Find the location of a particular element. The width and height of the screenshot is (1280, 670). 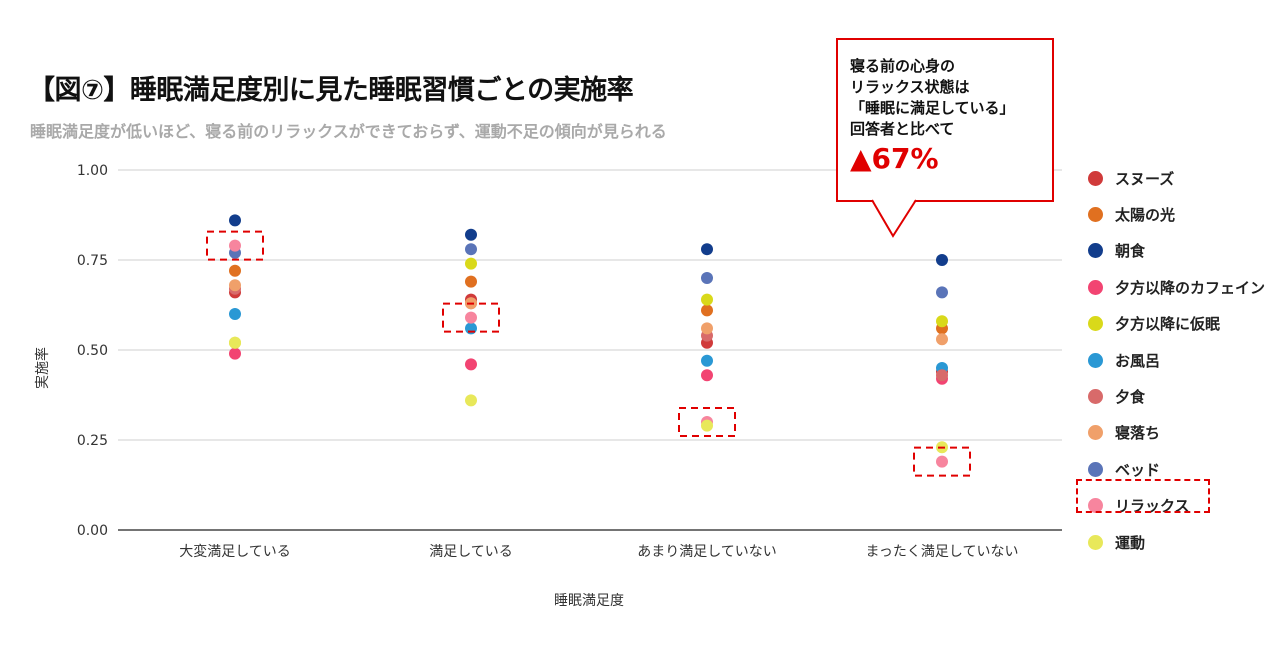

legend-label: 太陽の光 is located at coordinates (1145, 215).